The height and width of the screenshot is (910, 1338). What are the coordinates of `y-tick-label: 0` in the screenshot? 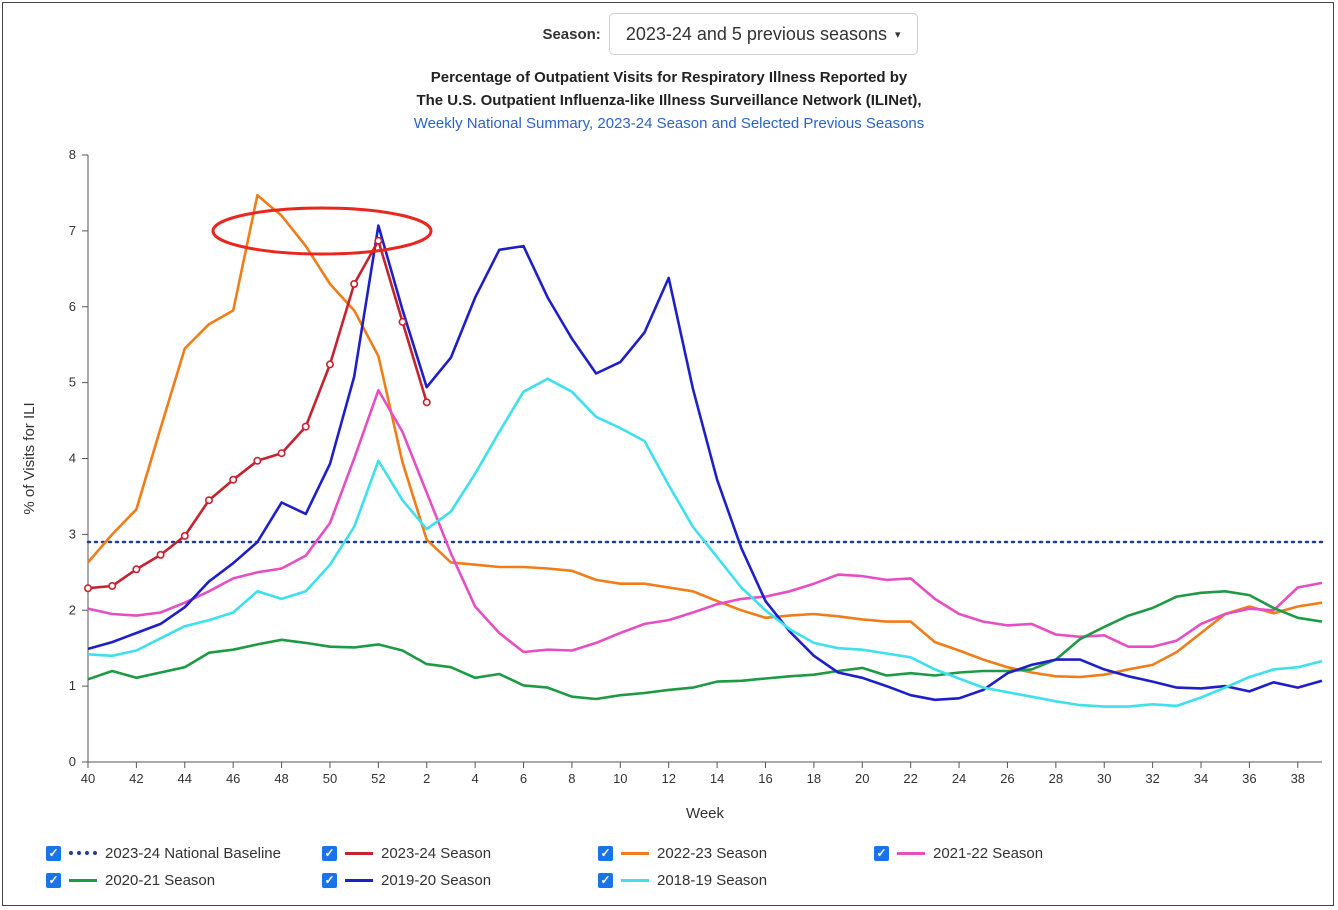 It's located at (72, 761).